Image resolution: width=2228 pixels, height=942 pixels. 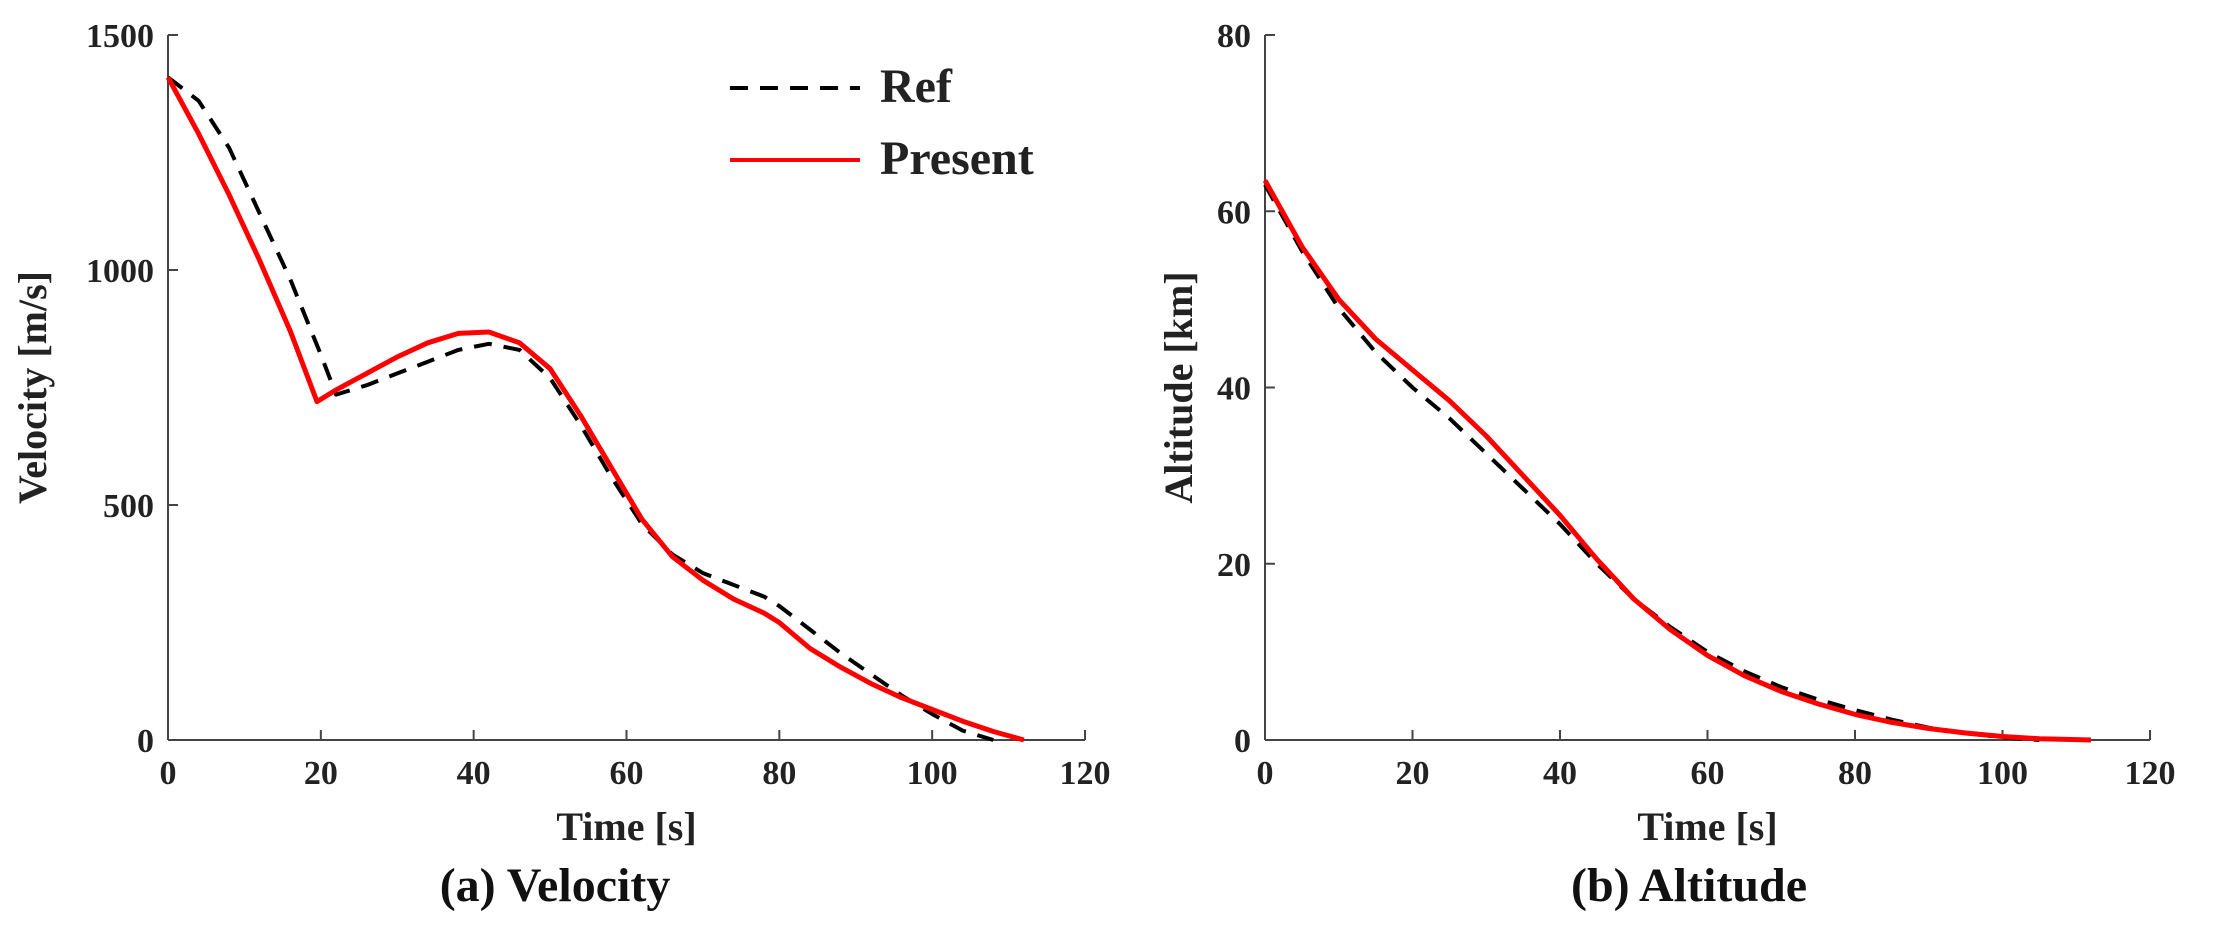 I want to click on altitude-chart-caption: (b) Altitude, so click(x=1688, y=885).